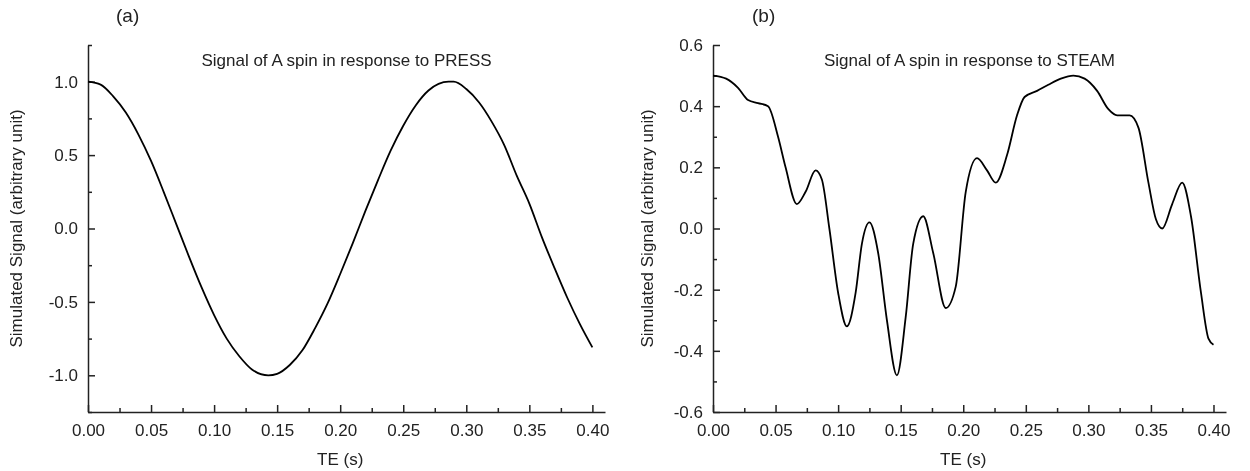  Describe the element at coordinates (691, 45) in the screenshot. I see `y-tick-label: 0.6` at that location.